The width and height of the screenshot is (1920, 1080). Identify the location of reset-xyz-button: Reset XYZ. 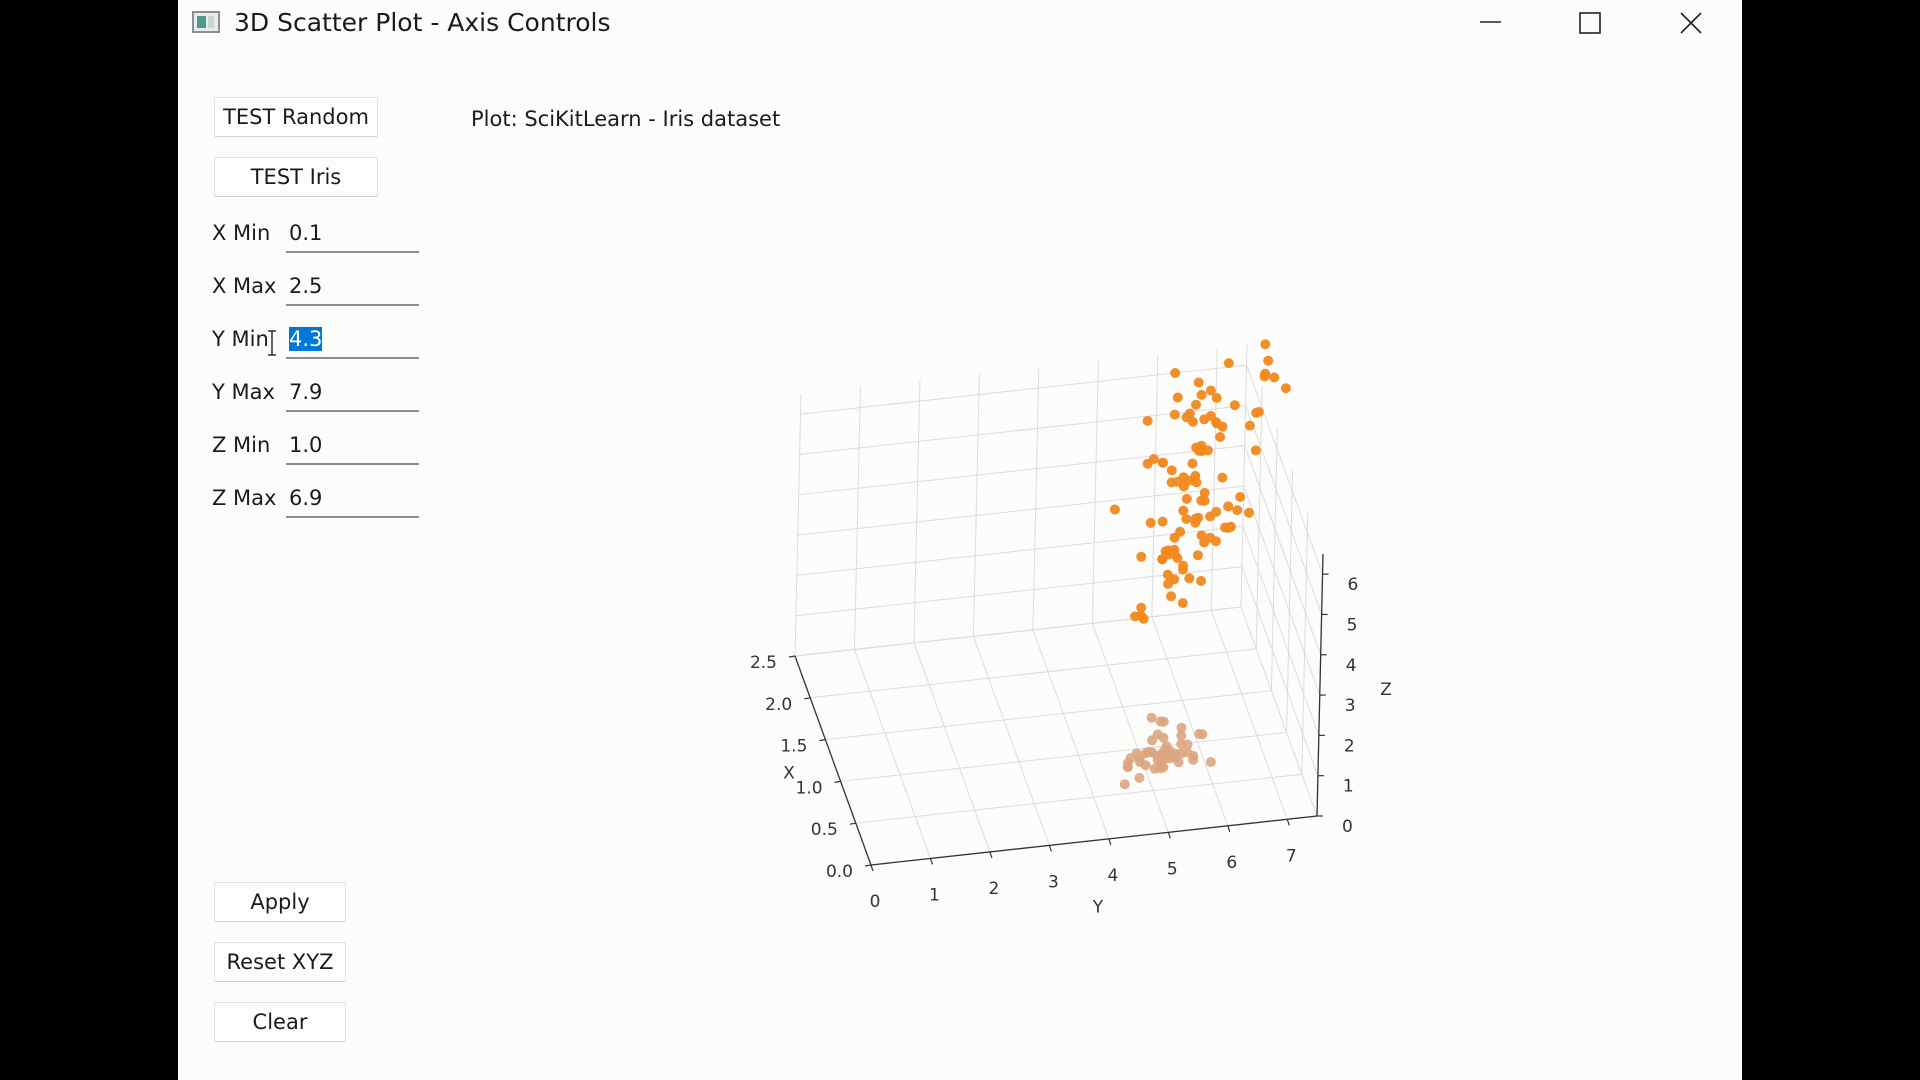
(280, 962).